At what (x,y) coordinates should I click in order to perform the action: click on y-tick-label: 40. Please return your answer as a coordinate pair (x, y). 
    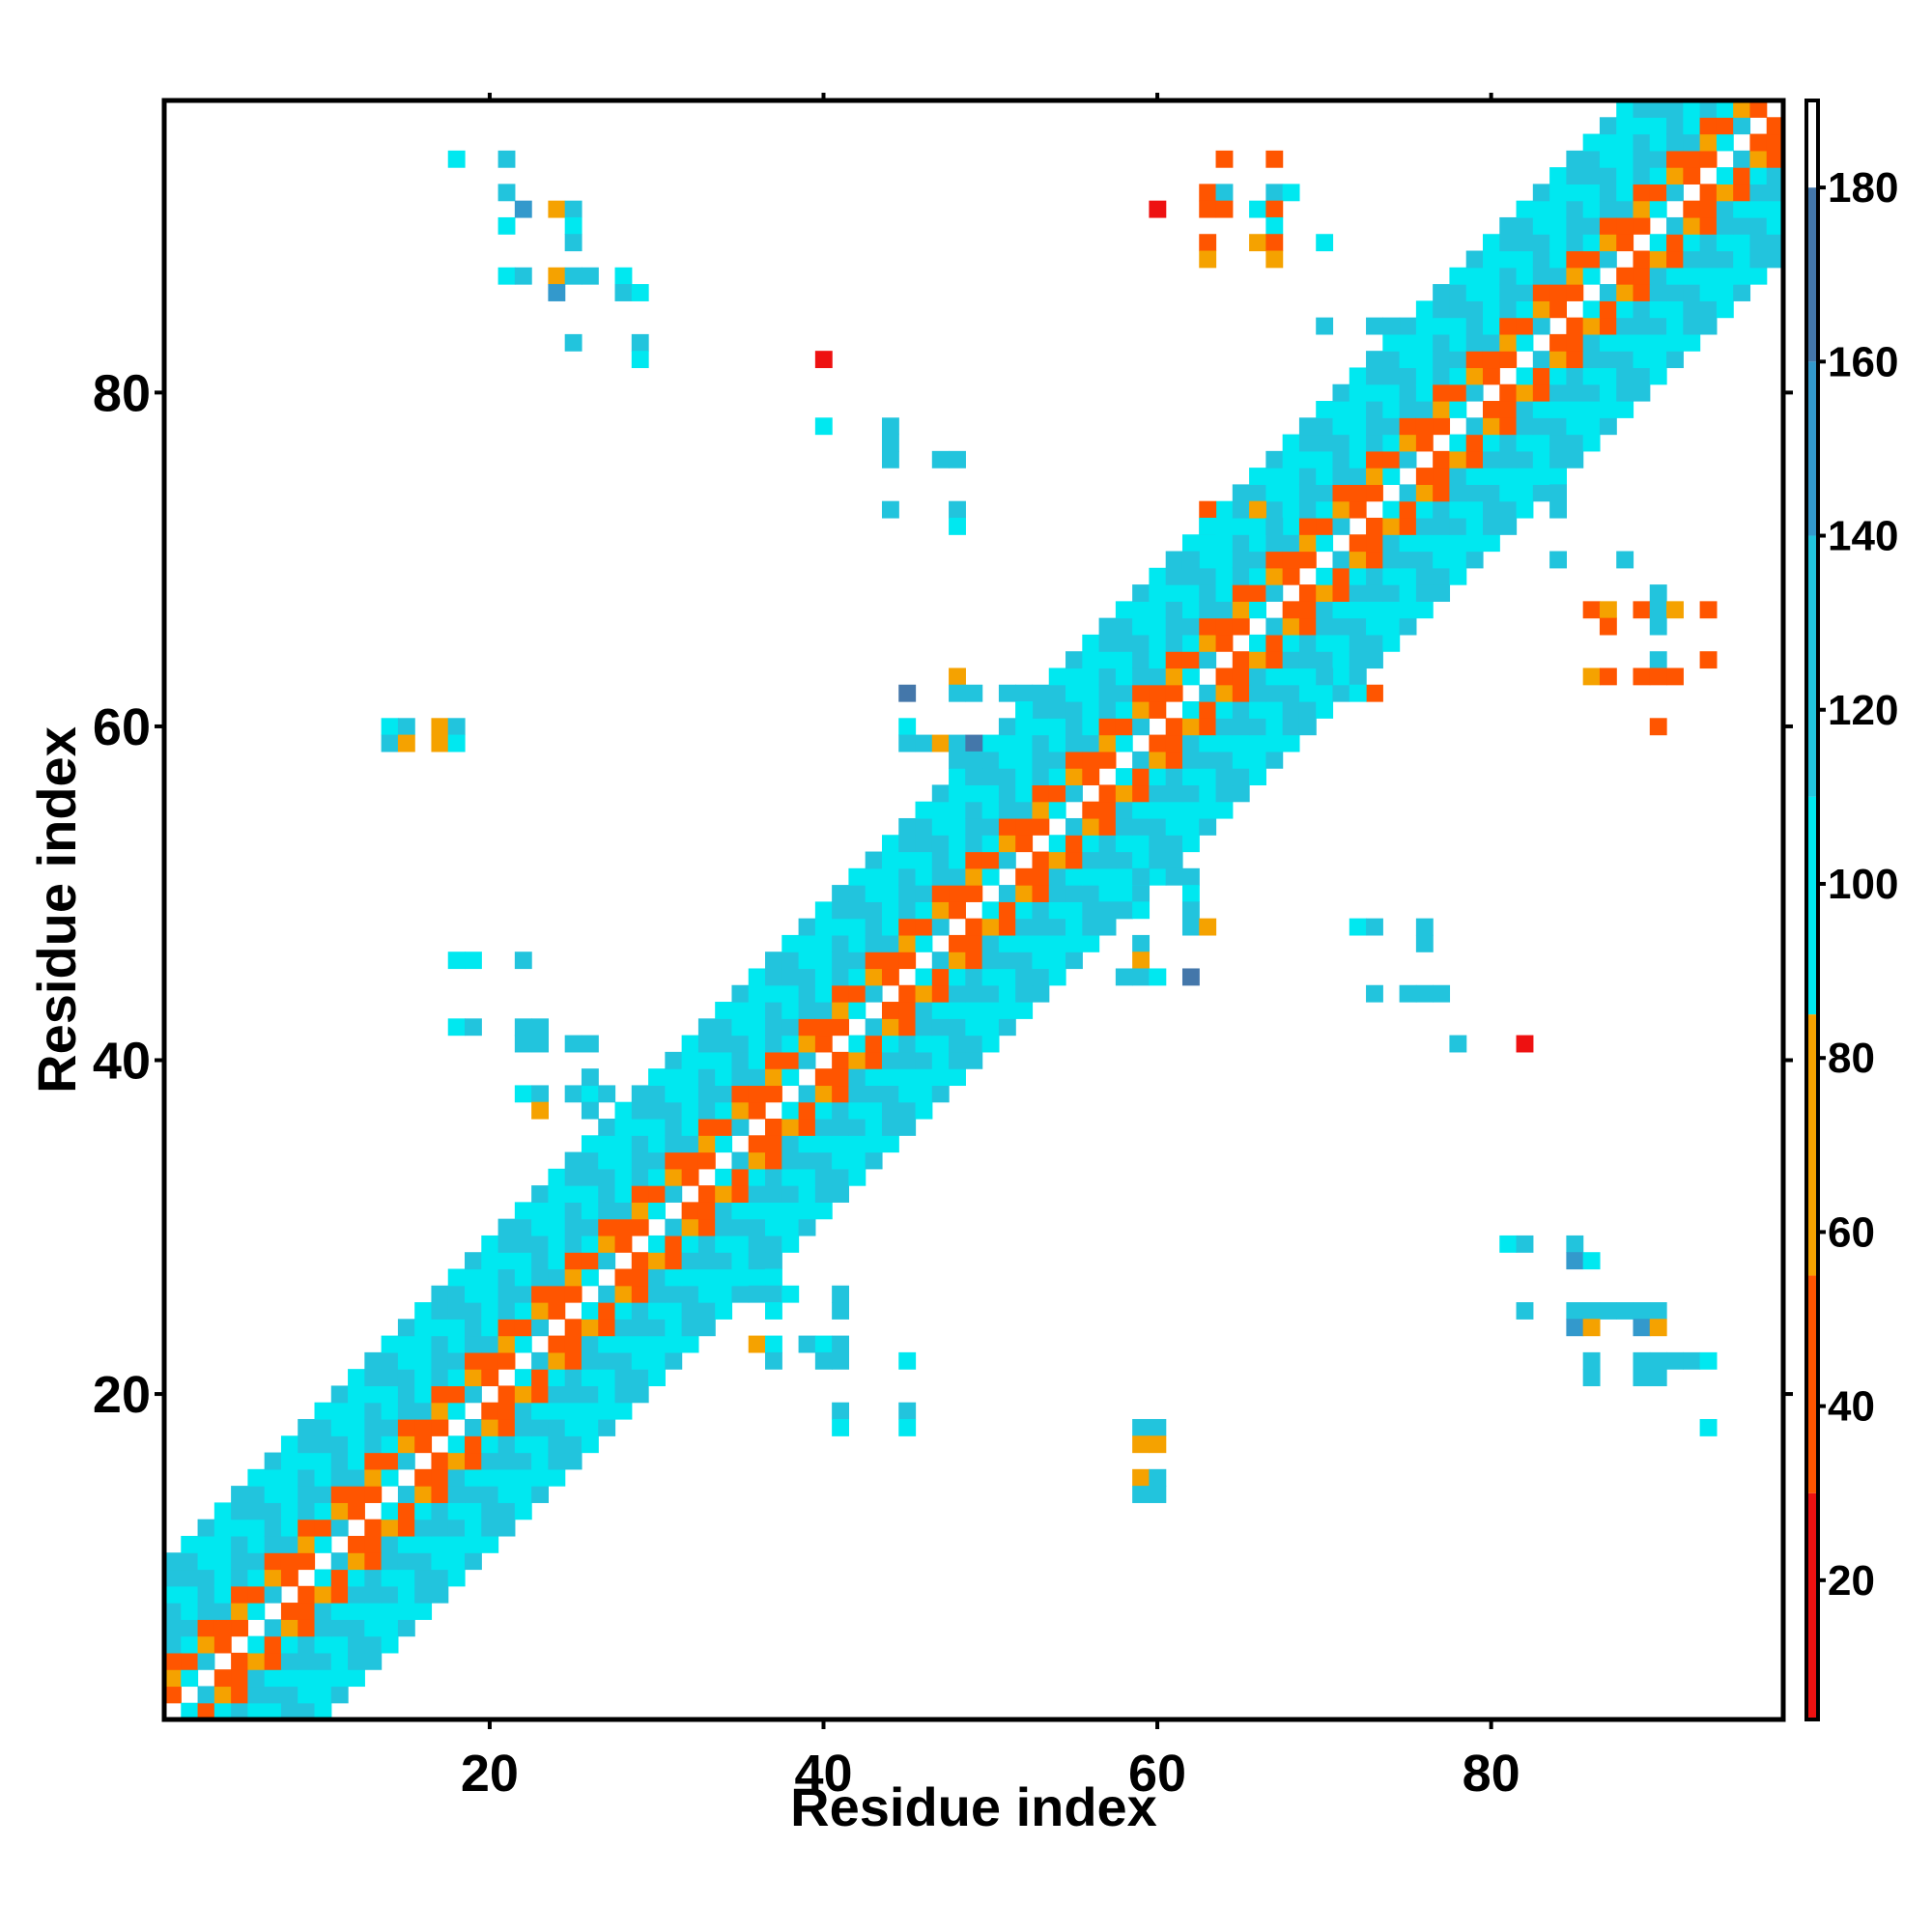
    Looking at the image, I should click on (122, 1062).